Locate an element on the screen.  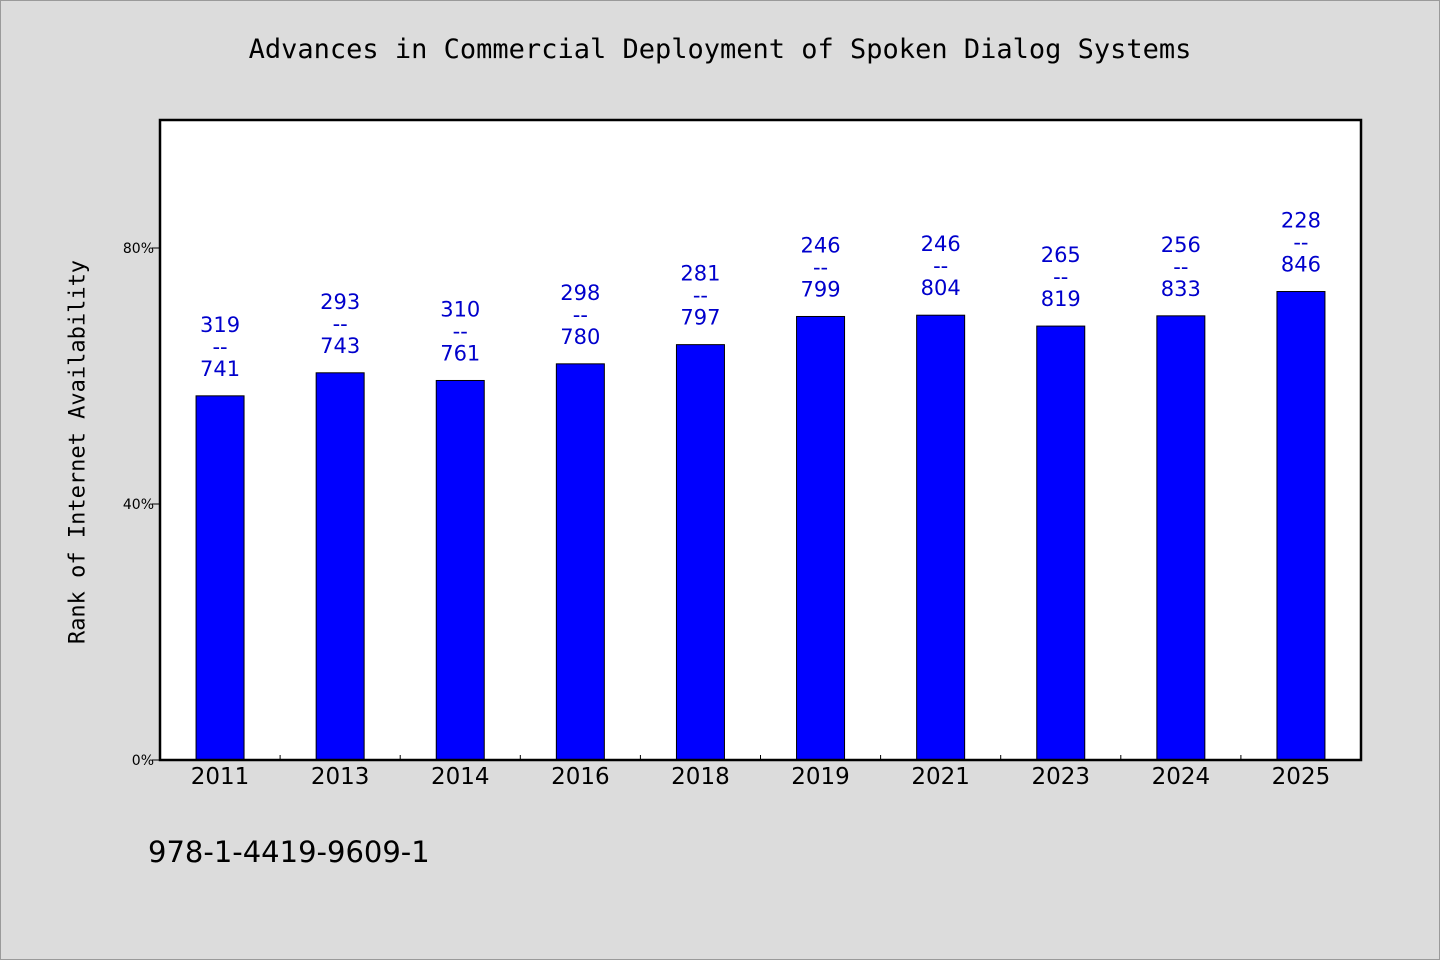
data-label: 256 is located at coordinates (1181, 245).